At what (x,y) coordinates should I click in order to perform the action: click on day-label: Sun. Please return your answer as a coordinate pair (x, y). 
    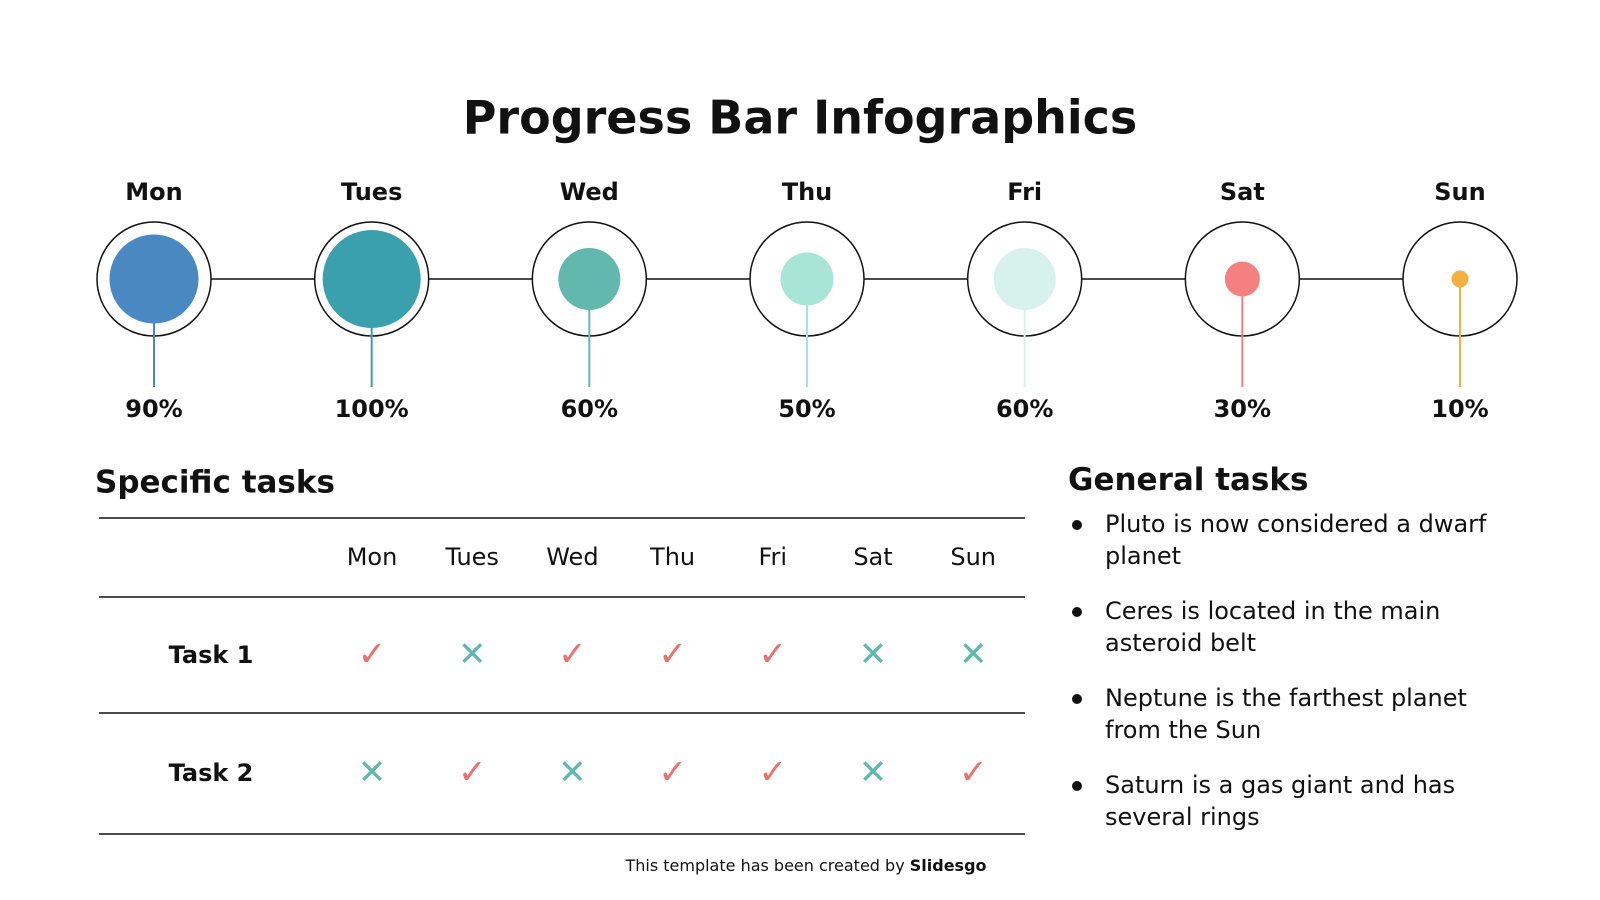
    Looking at the image, I should click on (1459, 192).